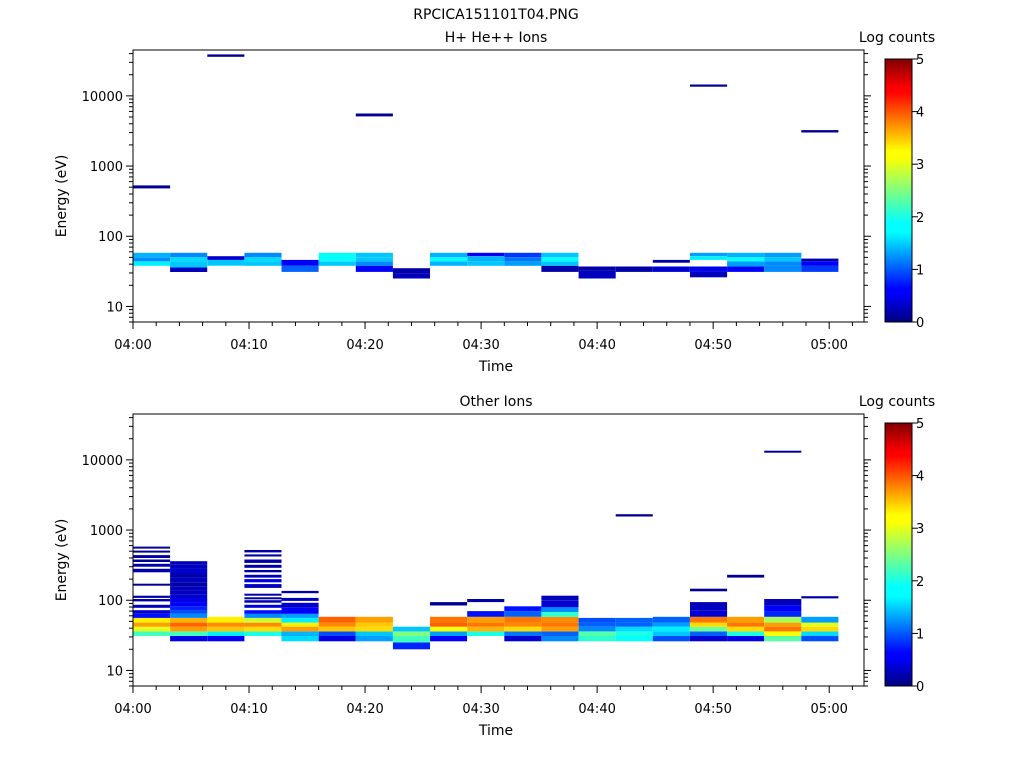 The width and height of the screenshot is (1024, 768). What do you see at coordinates (920, 270) in the screenshot?
I see `colorbar-tick-label: 1` at bounding box center [920, 270].